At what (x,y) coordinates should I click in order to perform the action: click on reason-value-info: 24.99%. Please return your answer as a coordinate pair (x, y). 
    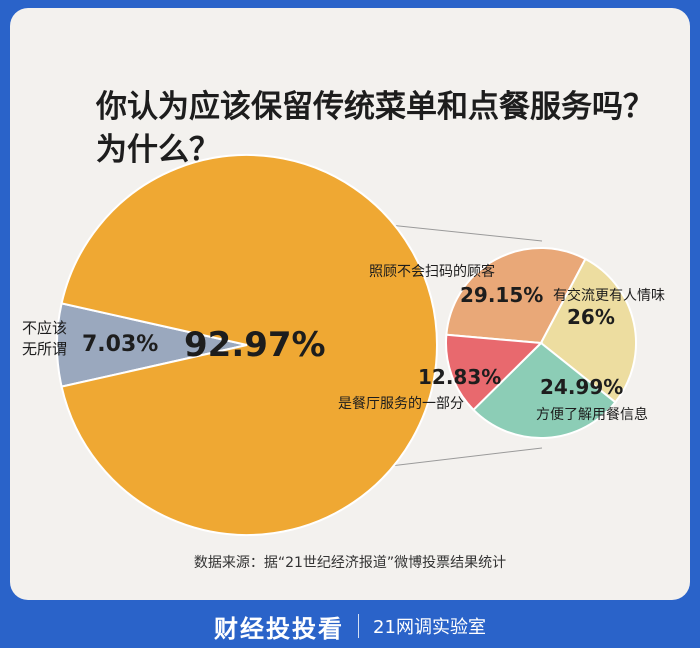
    Looking at the image, I should click on (581, 387).